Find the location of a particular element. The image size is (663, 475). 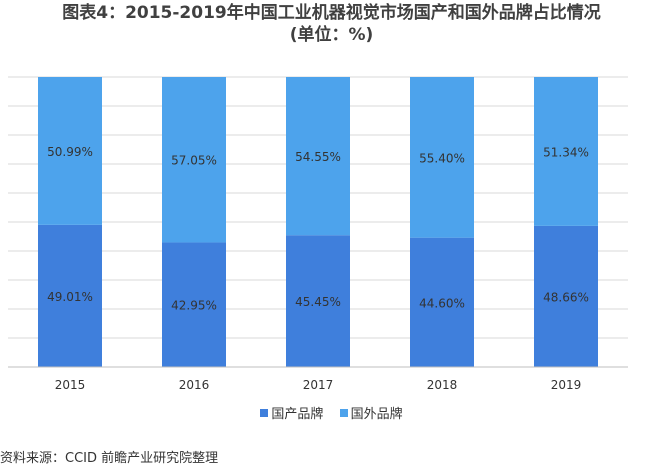

chart-subtitle: (单位：%) is located at coordinates (331, 35).